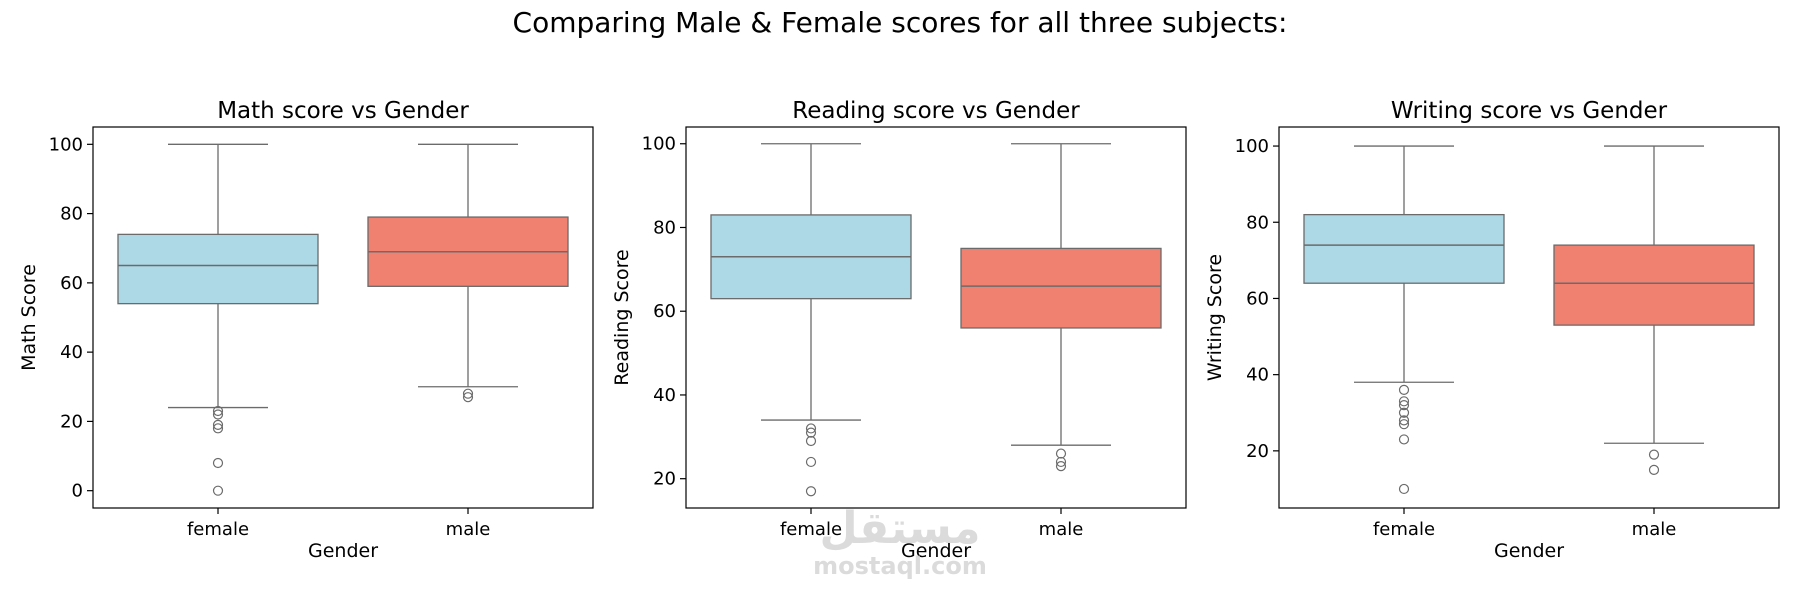 This screenshot has width=1800, height=600. What do you see at coordinates (1215, 317) in the screenshot?
I see `y-axis-label: Writing Score` at bounding box center [1215, 317].